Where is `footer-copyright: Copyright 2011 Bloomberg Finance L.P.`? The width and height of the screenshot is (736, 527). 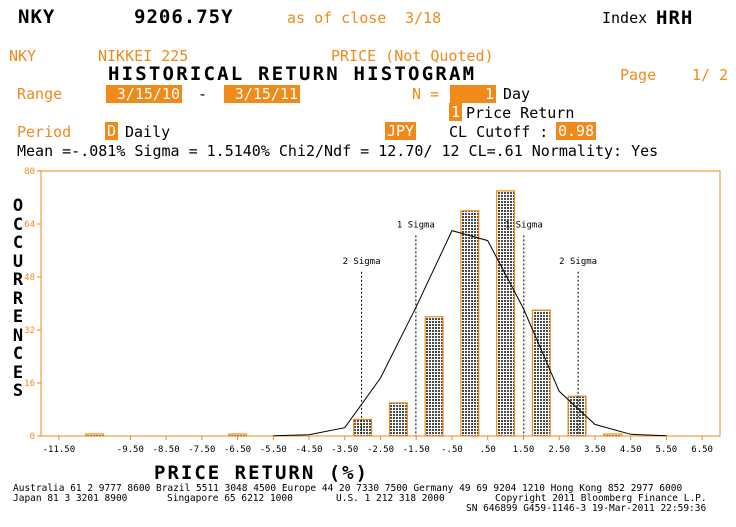 footer-copyright: Copyright 2011 Bloomberg Finance L.P. is located at coordinates (601, 498).